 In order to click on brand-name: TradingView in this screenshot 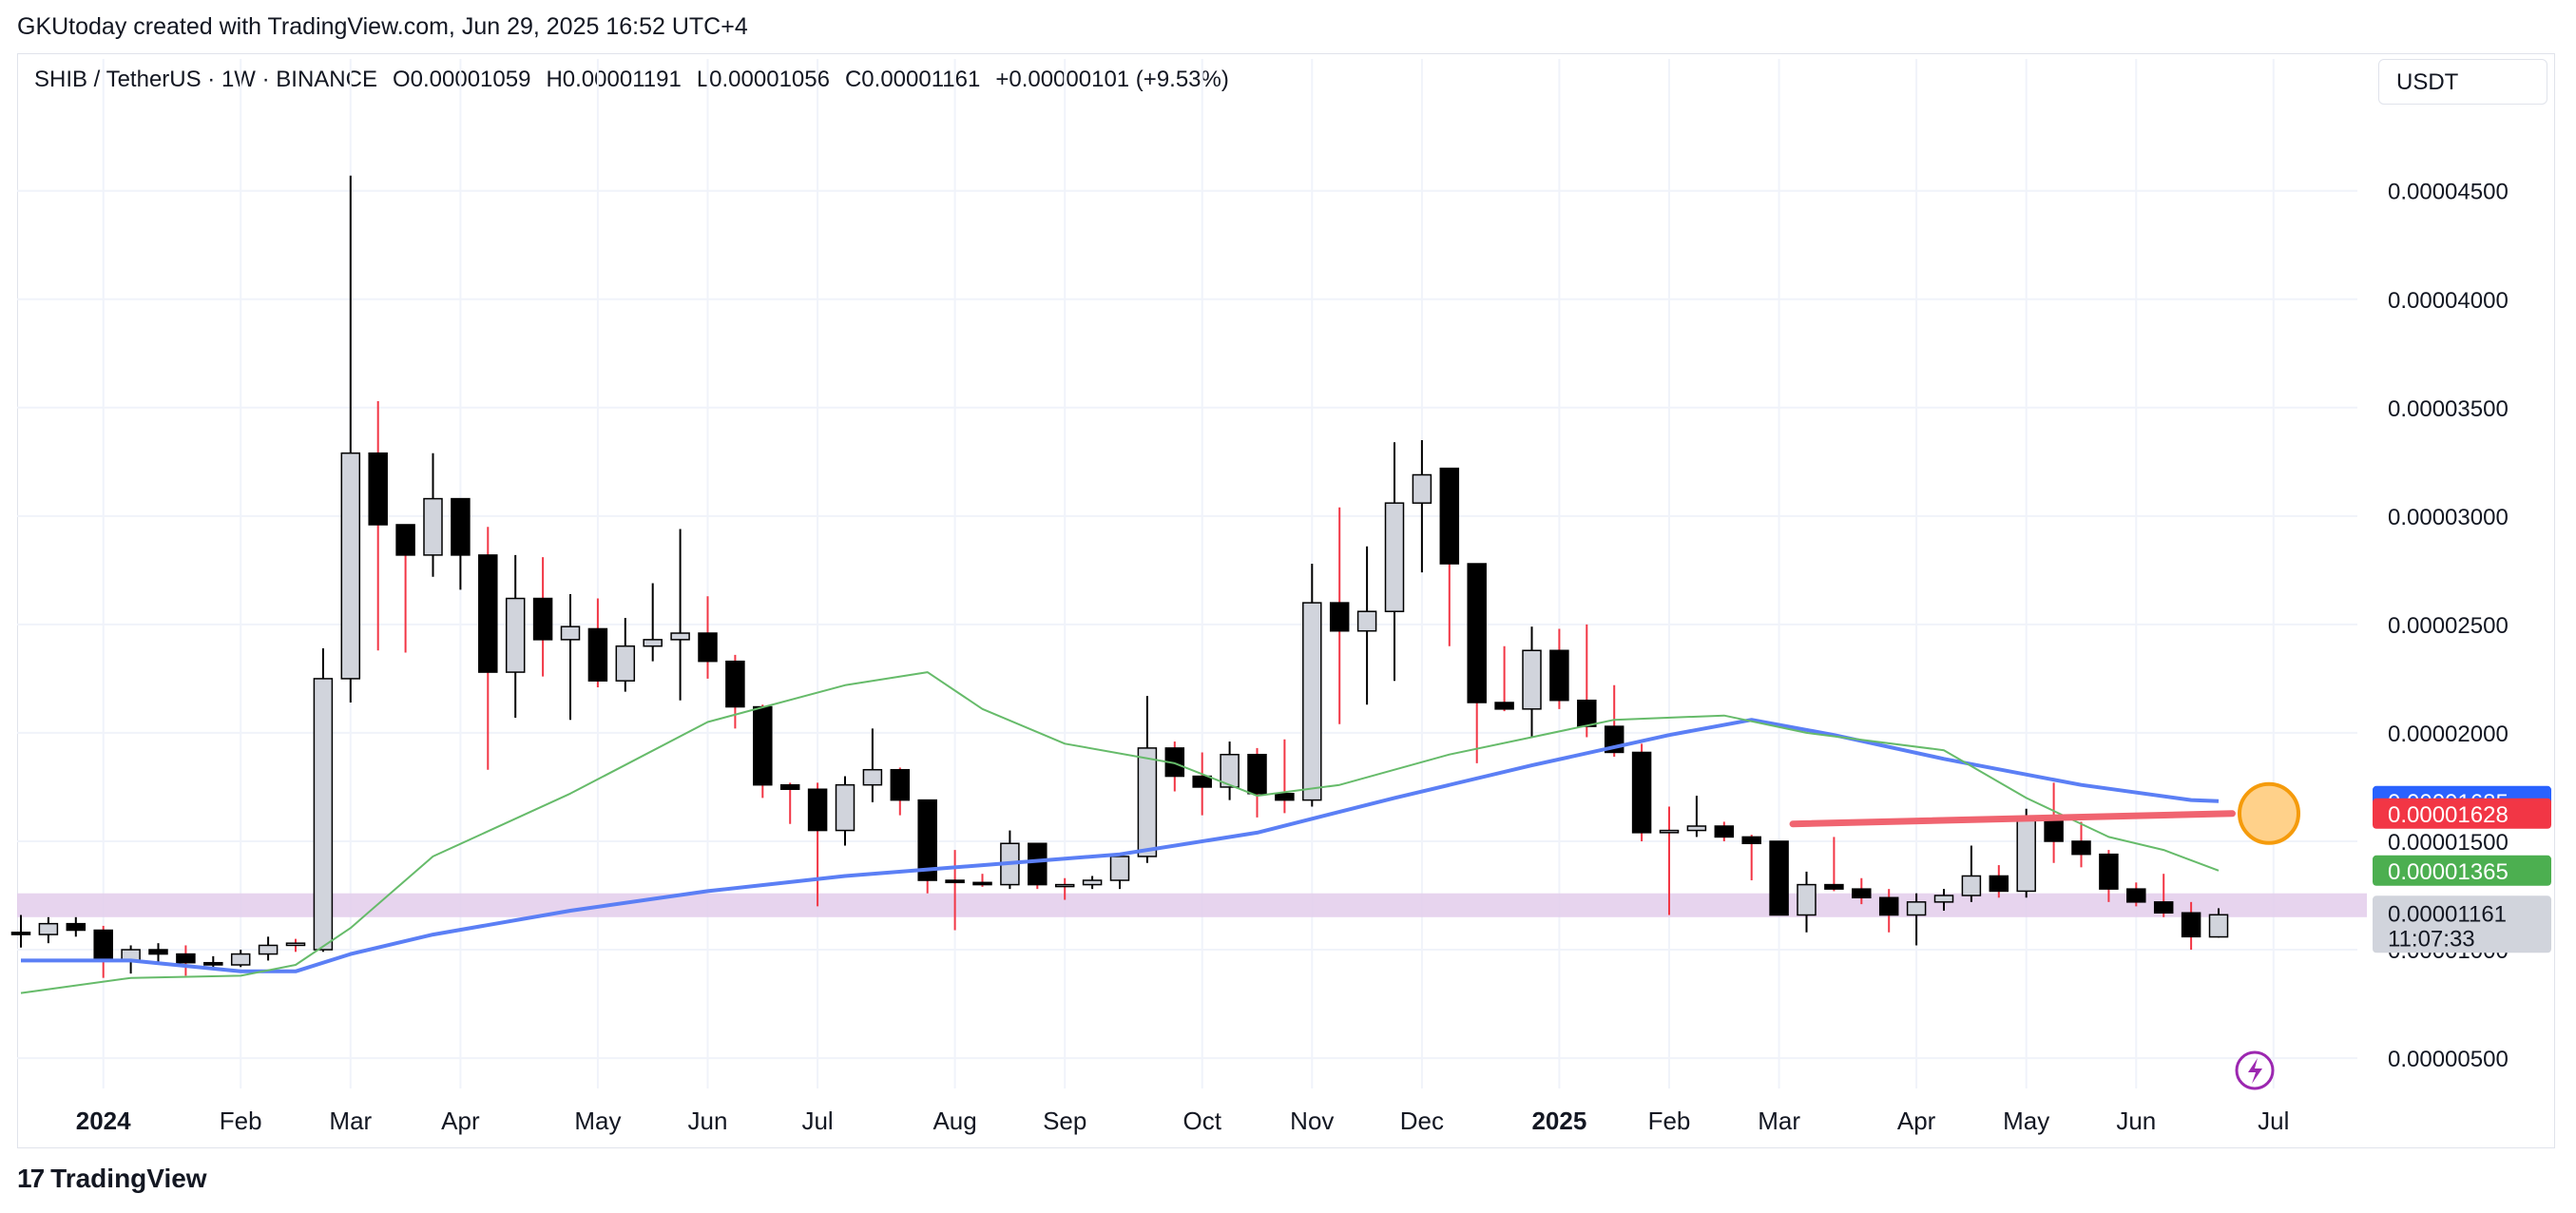, I will do `click(129, 1179)`.